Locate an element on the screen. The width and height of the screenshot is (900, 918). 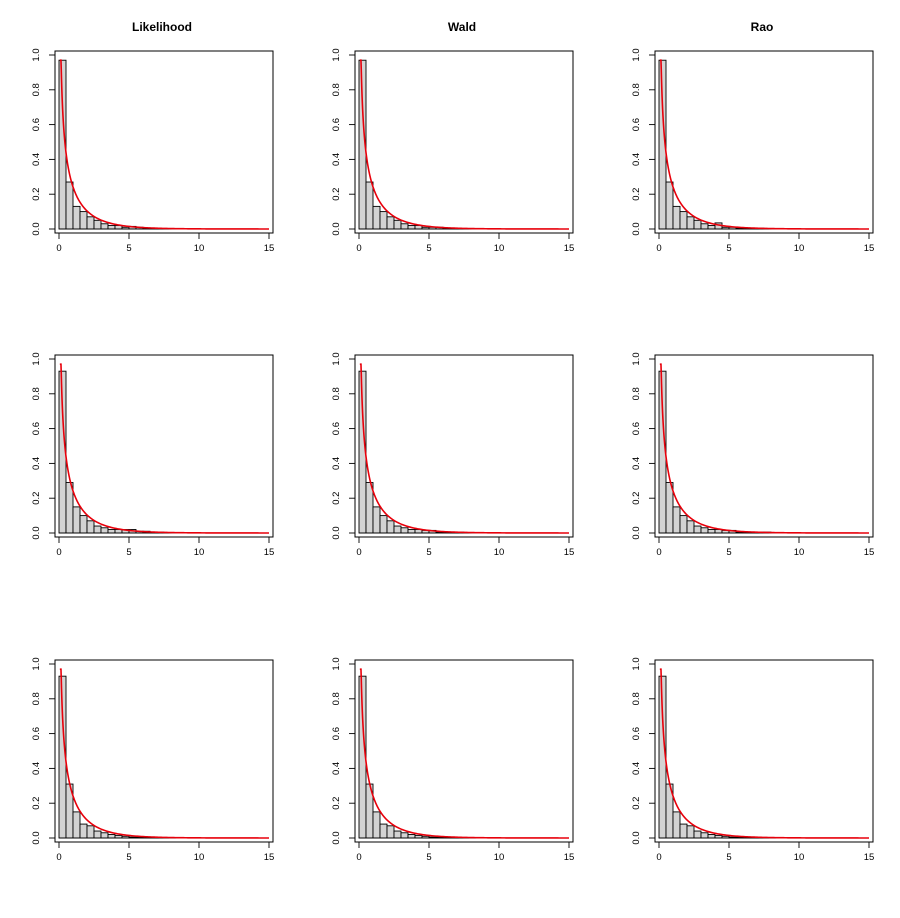
column-title-likelihood: Likelihood is located at coordinates (162, 27).